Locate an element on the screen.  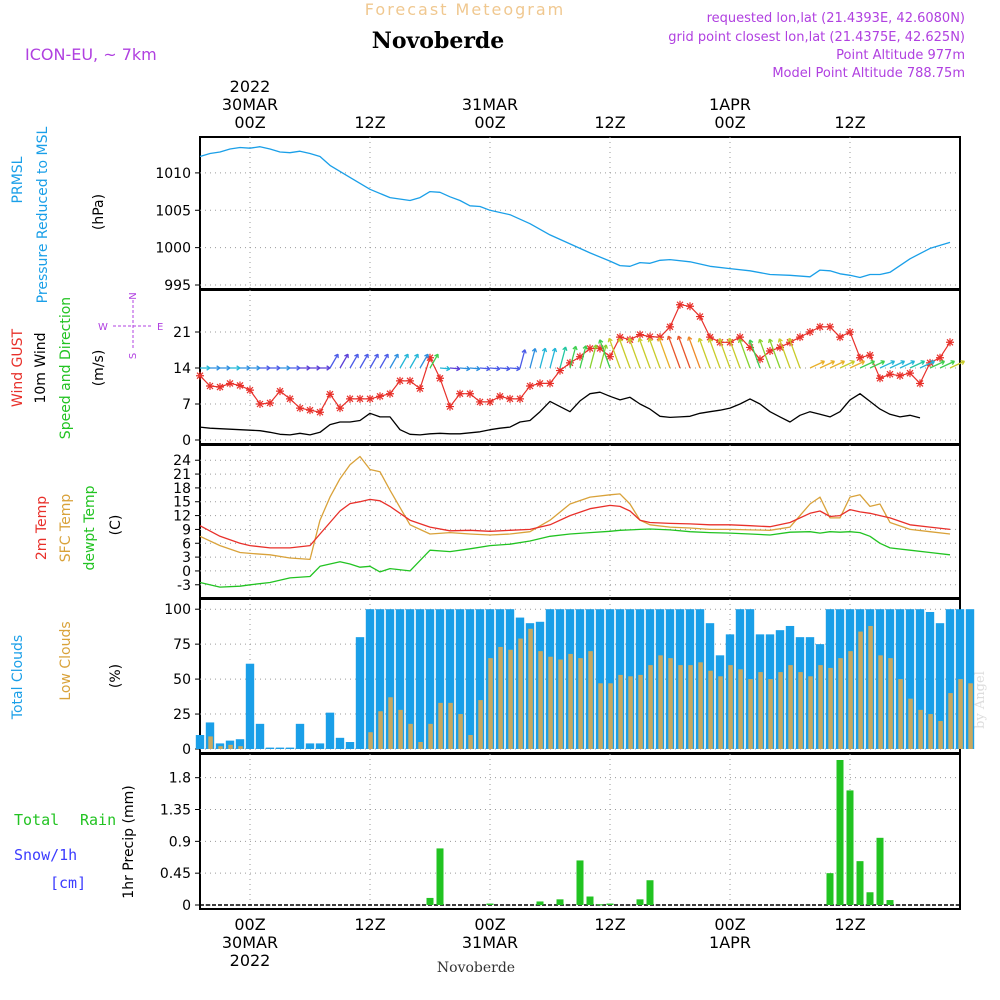
clouds-unit: (%) is located at coordinates (116, 676).